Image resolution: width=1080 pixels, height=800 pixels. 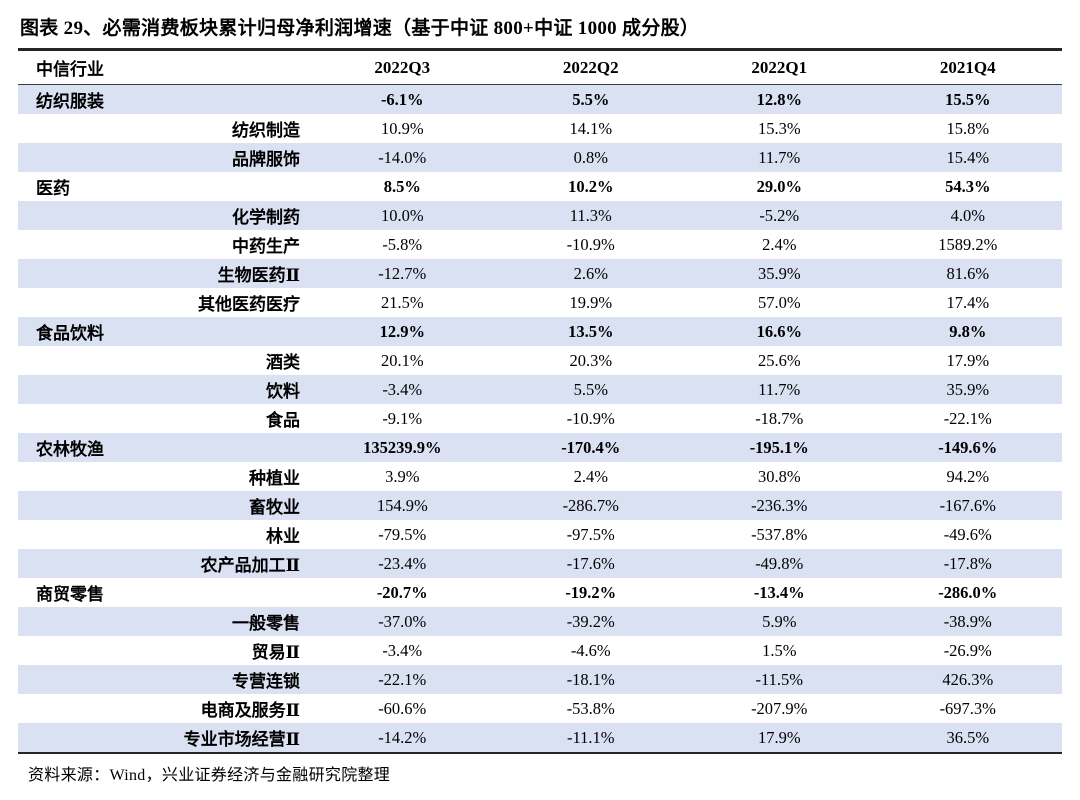 What do you see at coordinates (540, 447) in the screenshot?
I see `industry-row: 农林牧渔 135239.9% -170.4% -195.1% -149.6%` at bounding box center [540, 447].